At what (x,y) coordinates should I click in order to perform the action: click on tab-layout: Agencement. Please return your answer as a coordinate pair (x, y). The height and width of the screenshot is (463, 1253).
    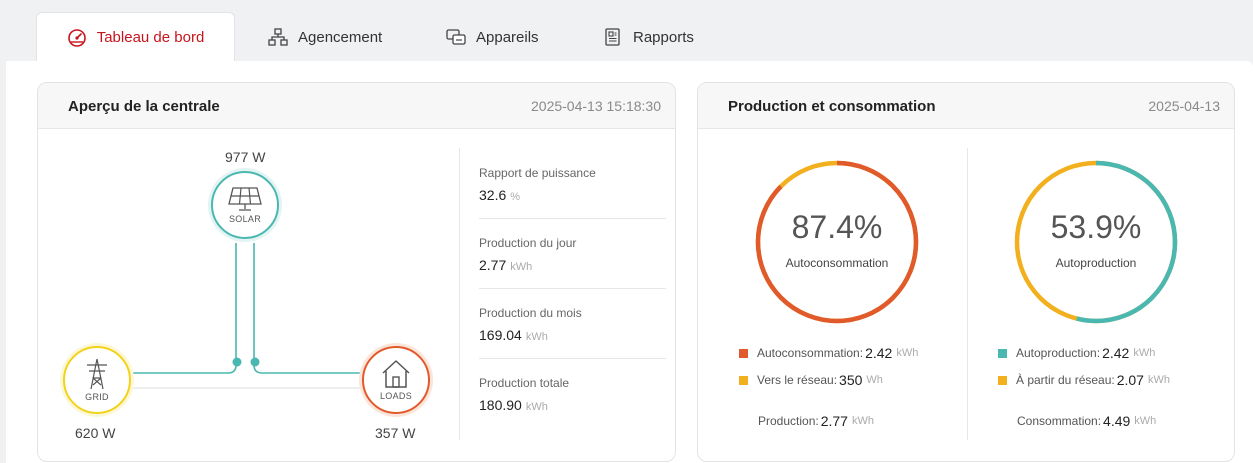
    Looking at the image, I should click on (325, 37).